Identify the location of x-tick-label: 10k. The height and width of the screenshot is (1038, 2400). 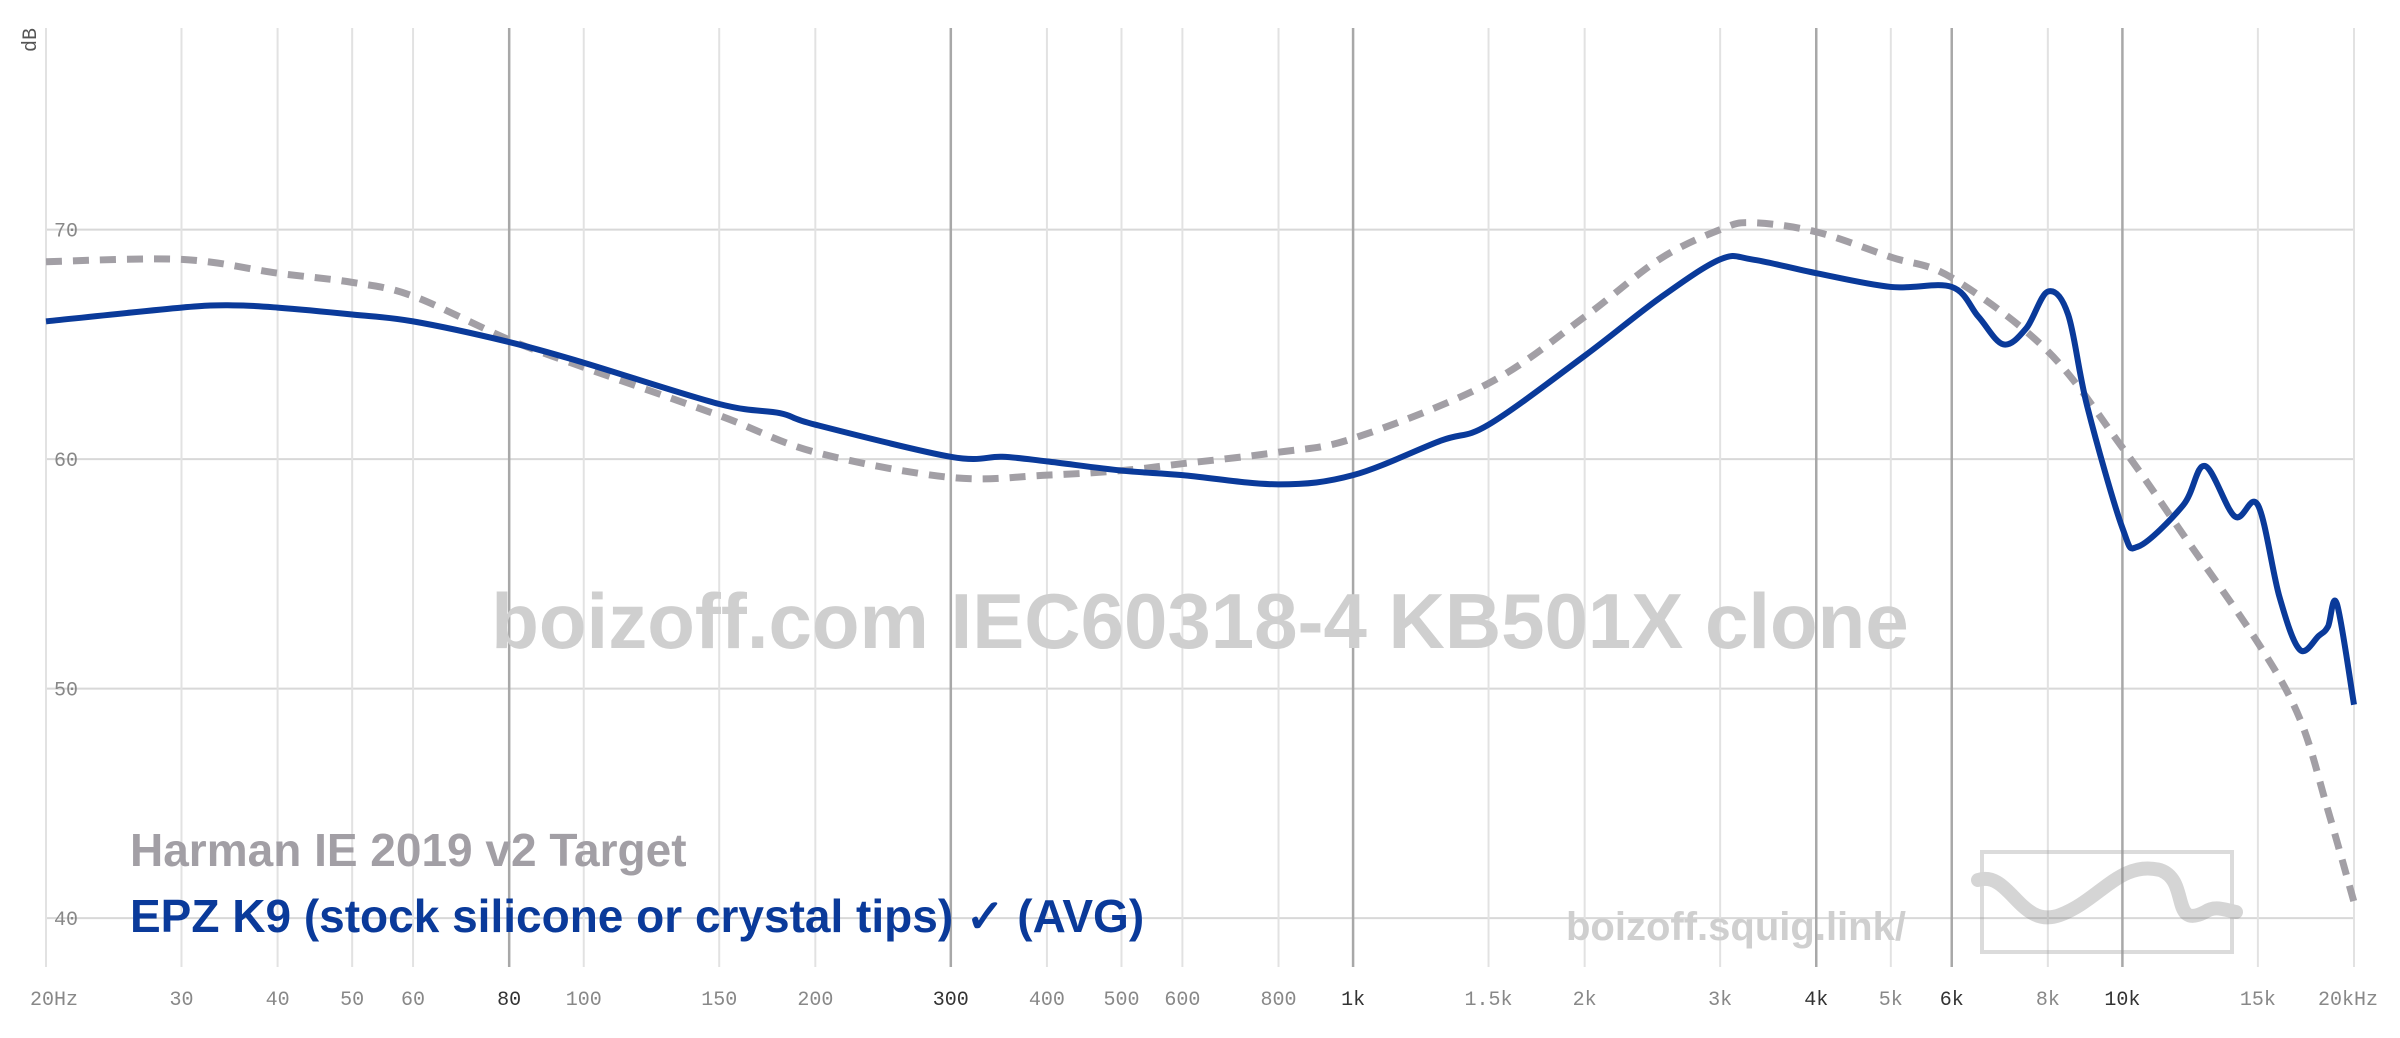
(2122, 1000).